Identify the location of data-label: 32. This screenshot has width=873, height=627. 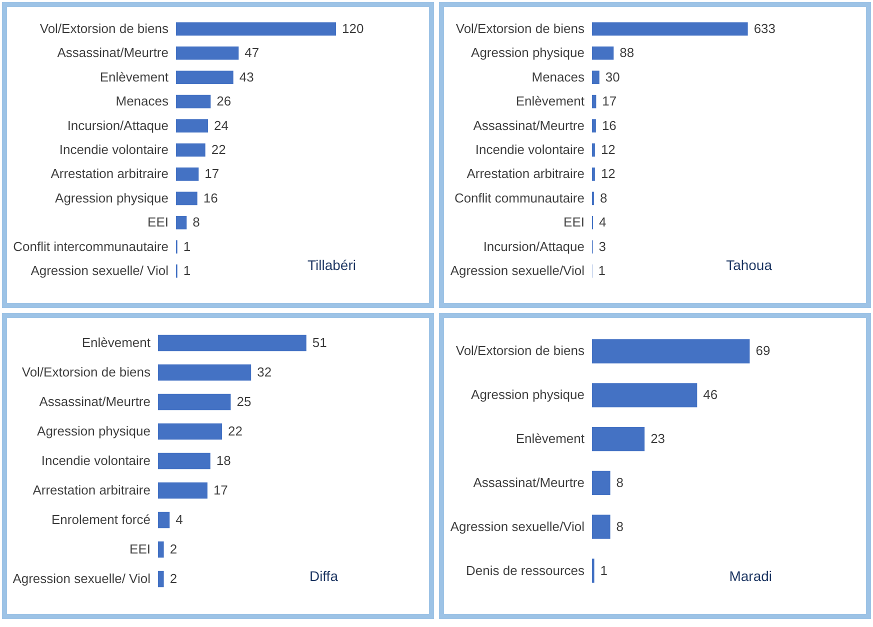
(264, 372).